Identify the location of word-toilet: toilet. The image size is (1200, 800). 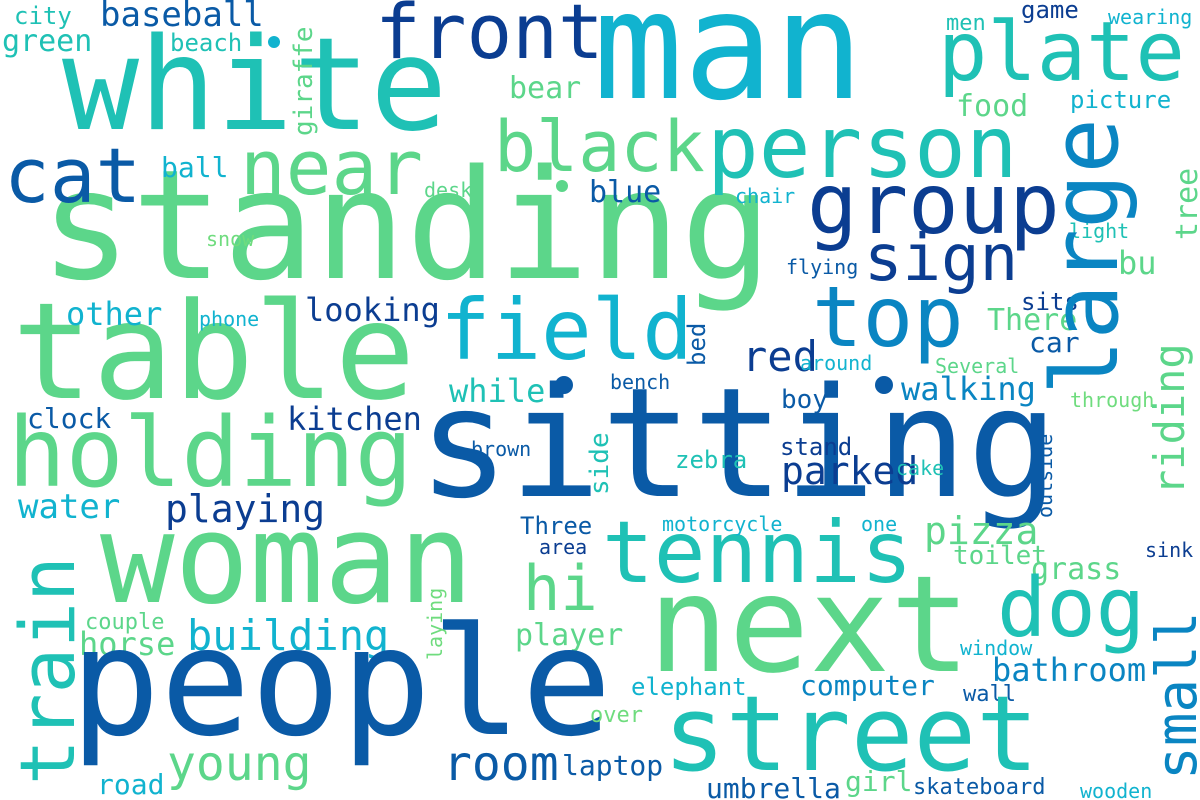
(1000, 556).